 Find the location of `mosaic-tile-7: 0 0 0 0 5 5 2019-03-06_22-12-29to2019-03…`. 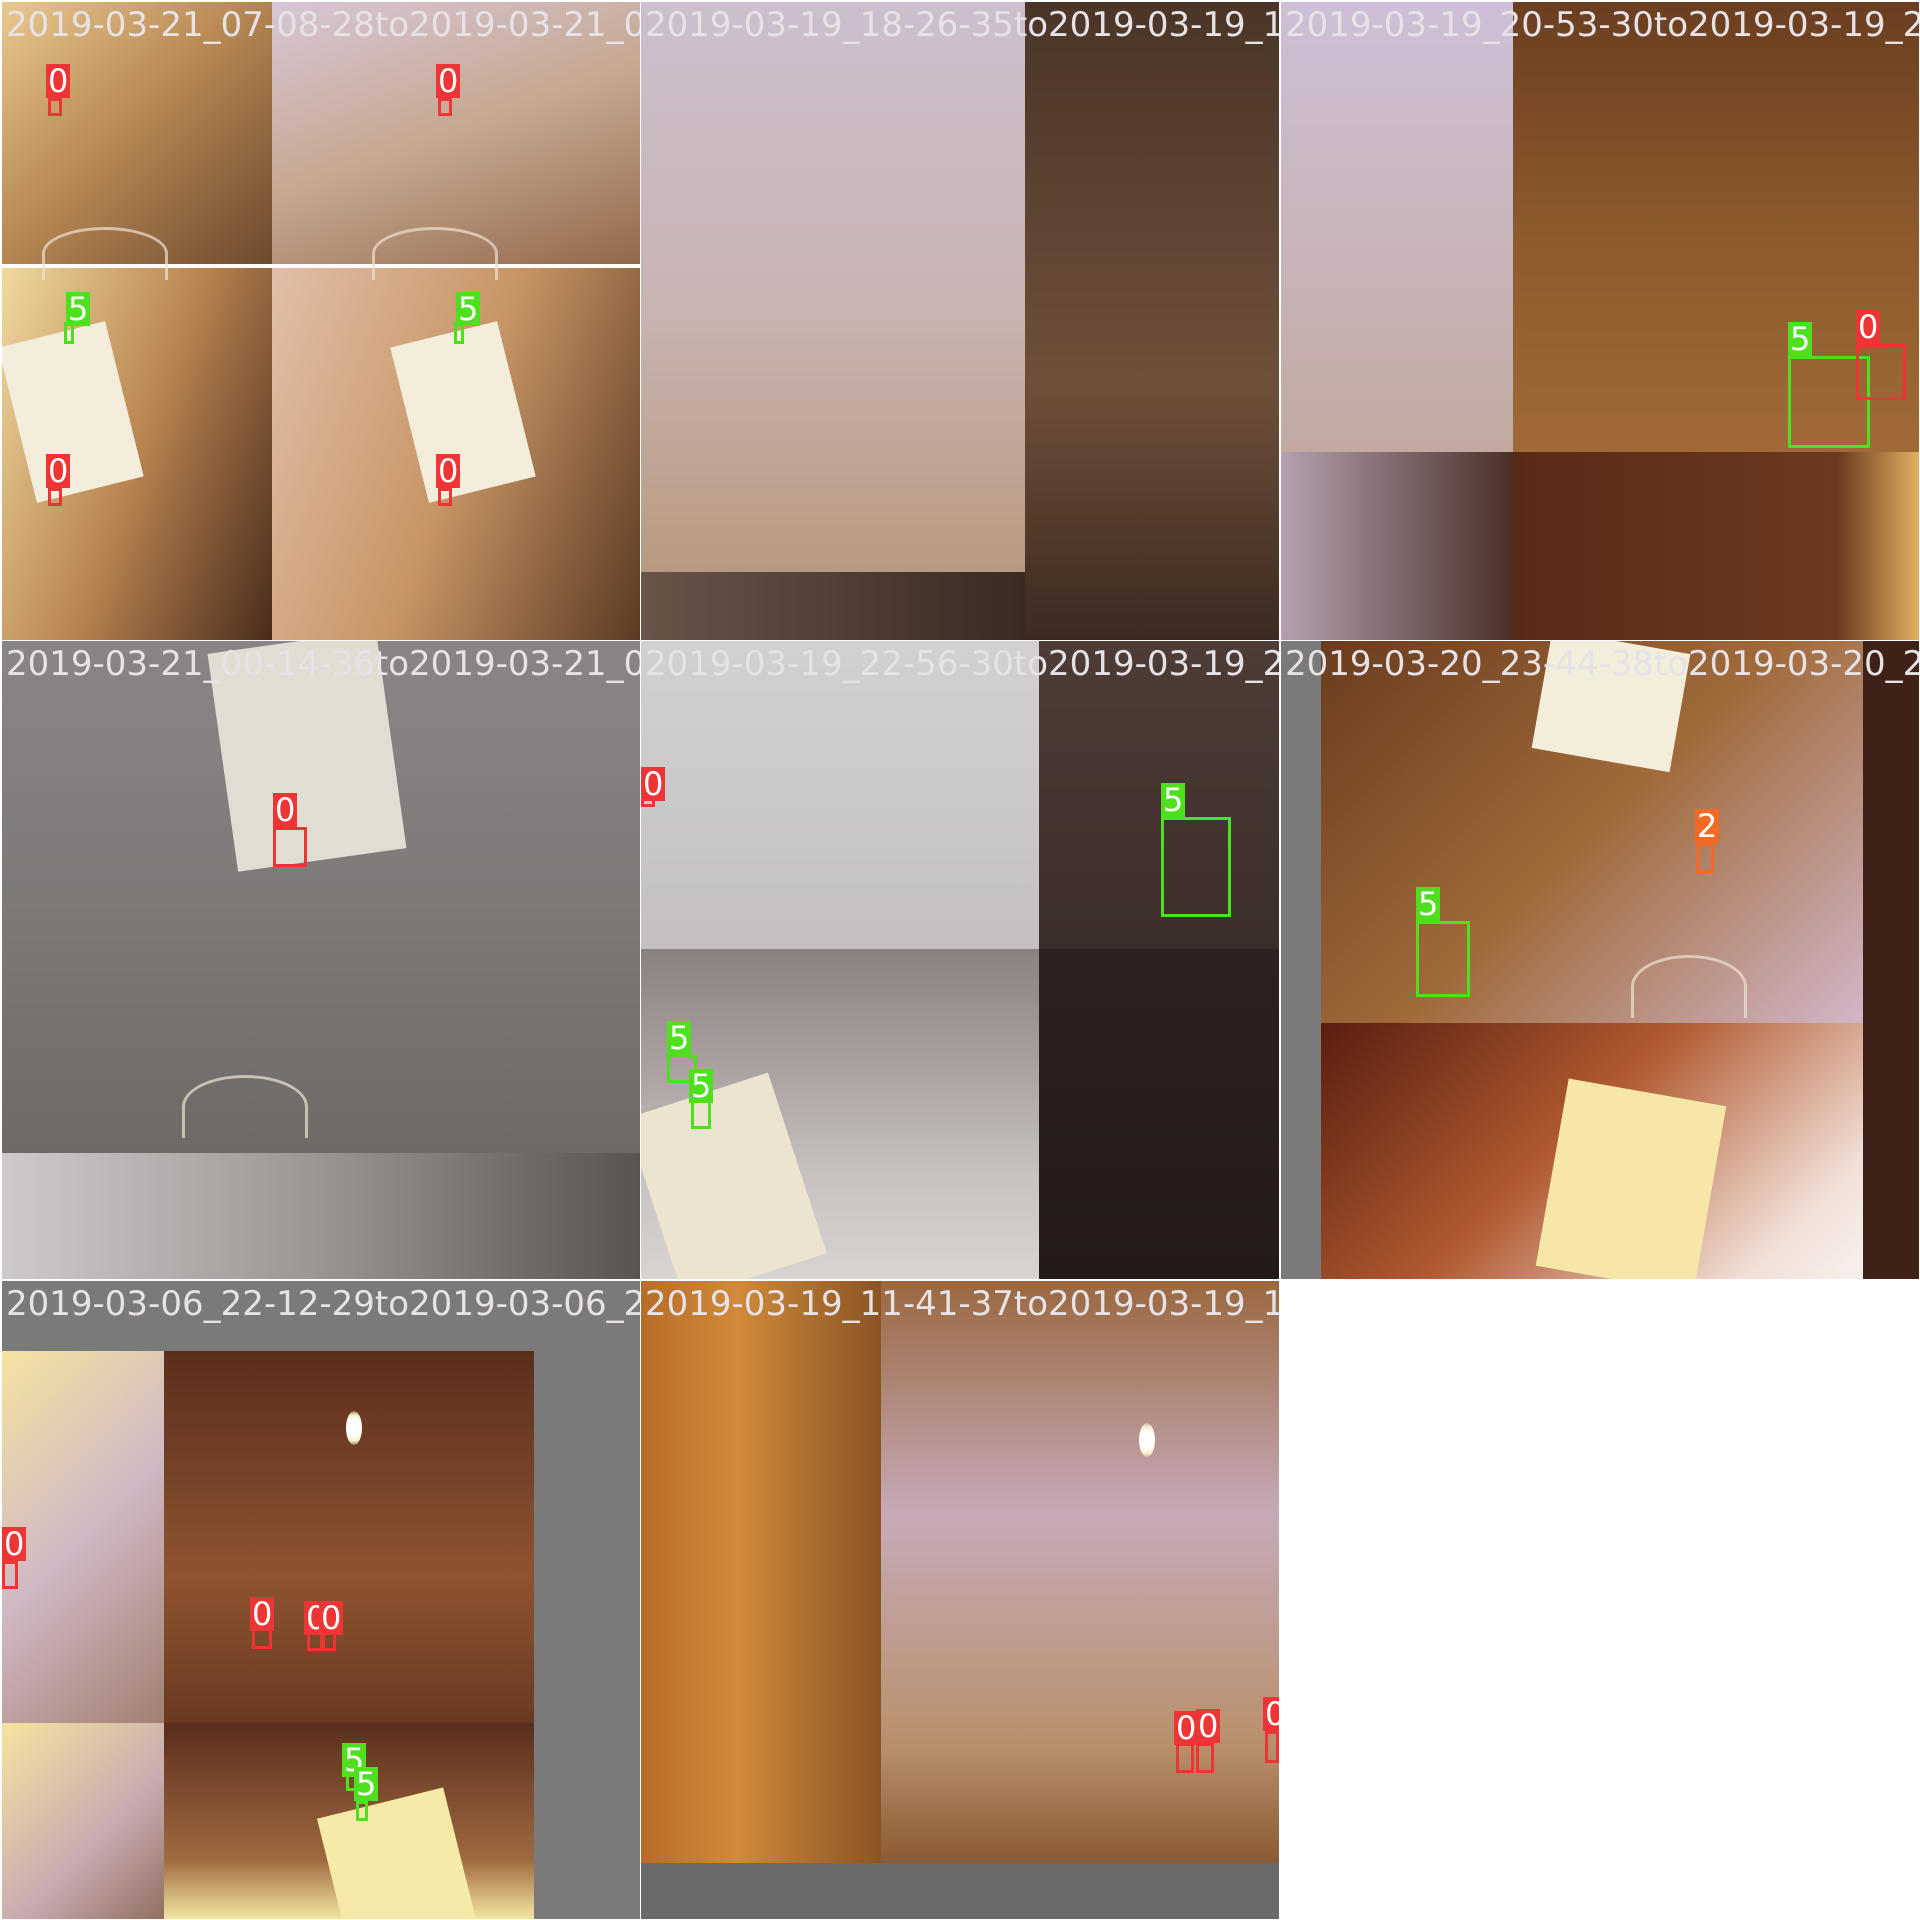

mosaic-tile-7: 0 0 0 0 5 5 2019-03-06_22-12-29to2019-03… is located at coordinates (321, 1600).